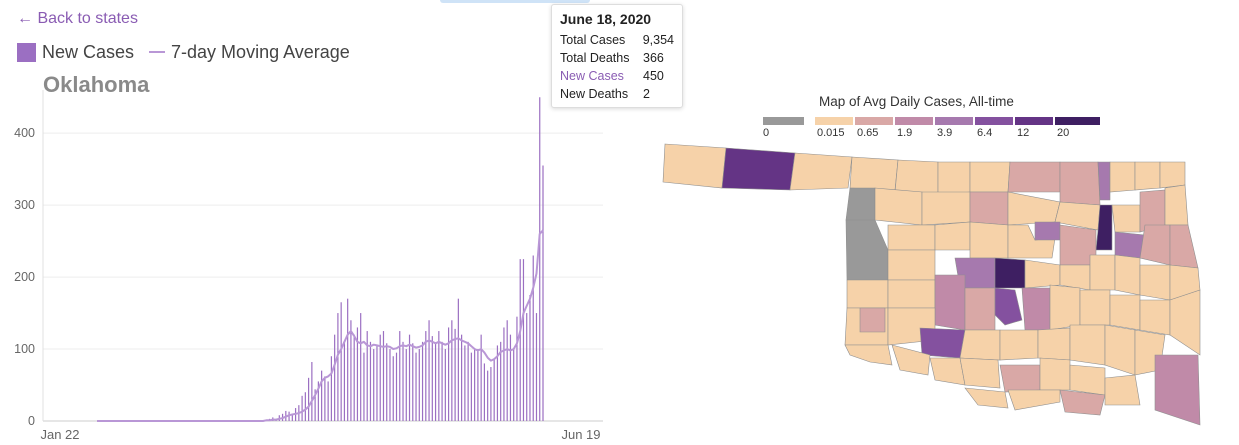 The image size is (1239, 445). I want to click on tooltip-label: New Deaths, so click(594, 94).